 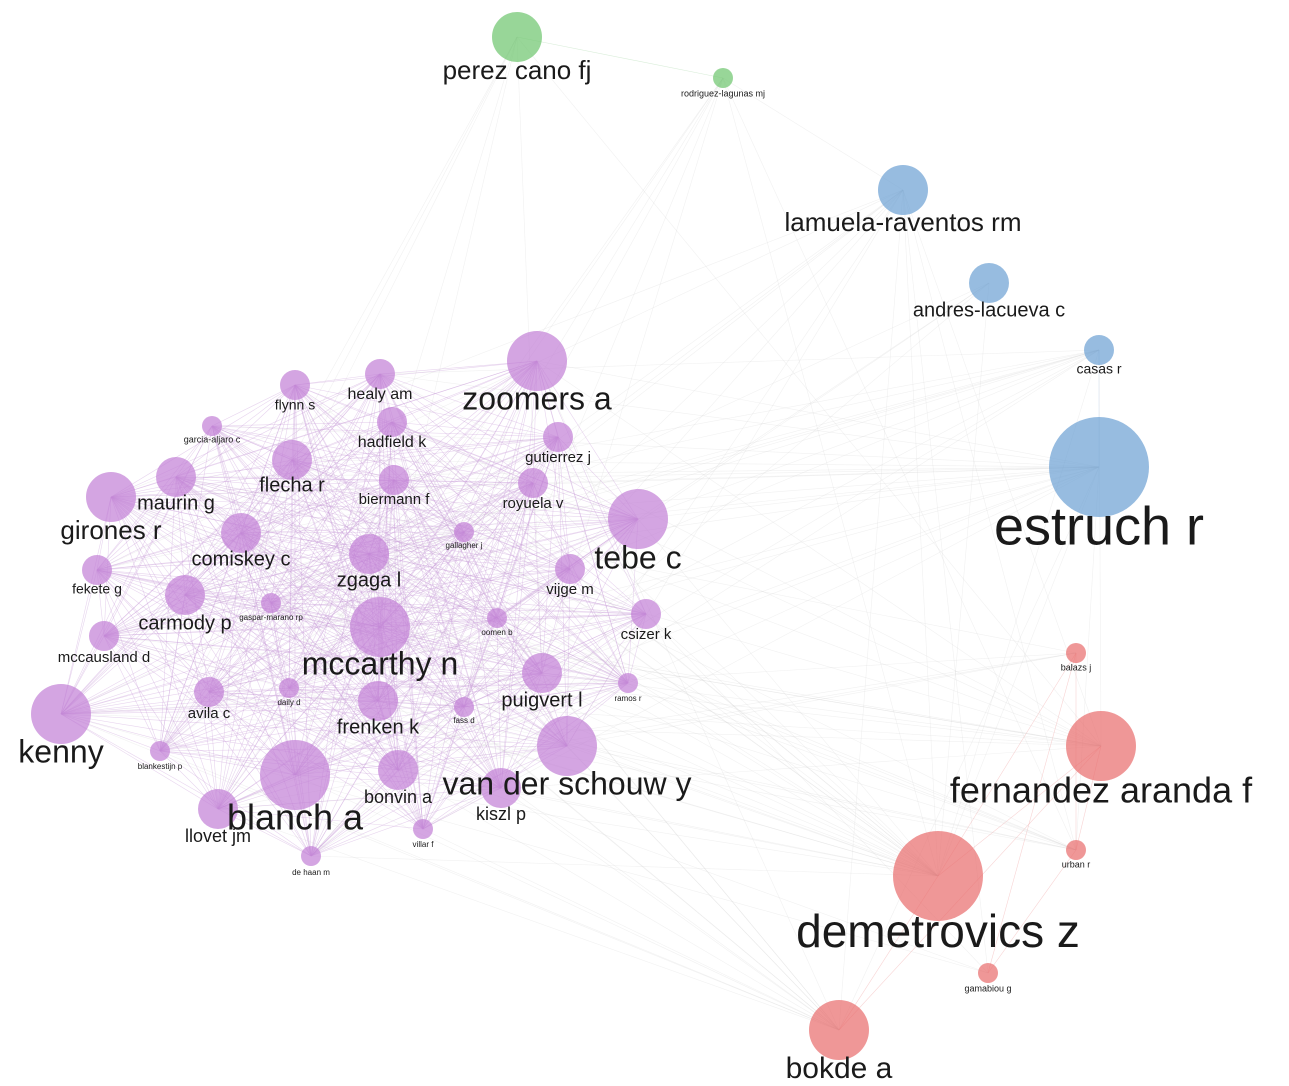 I want to click on node-label: blanch a, so click(x=295, y=817).